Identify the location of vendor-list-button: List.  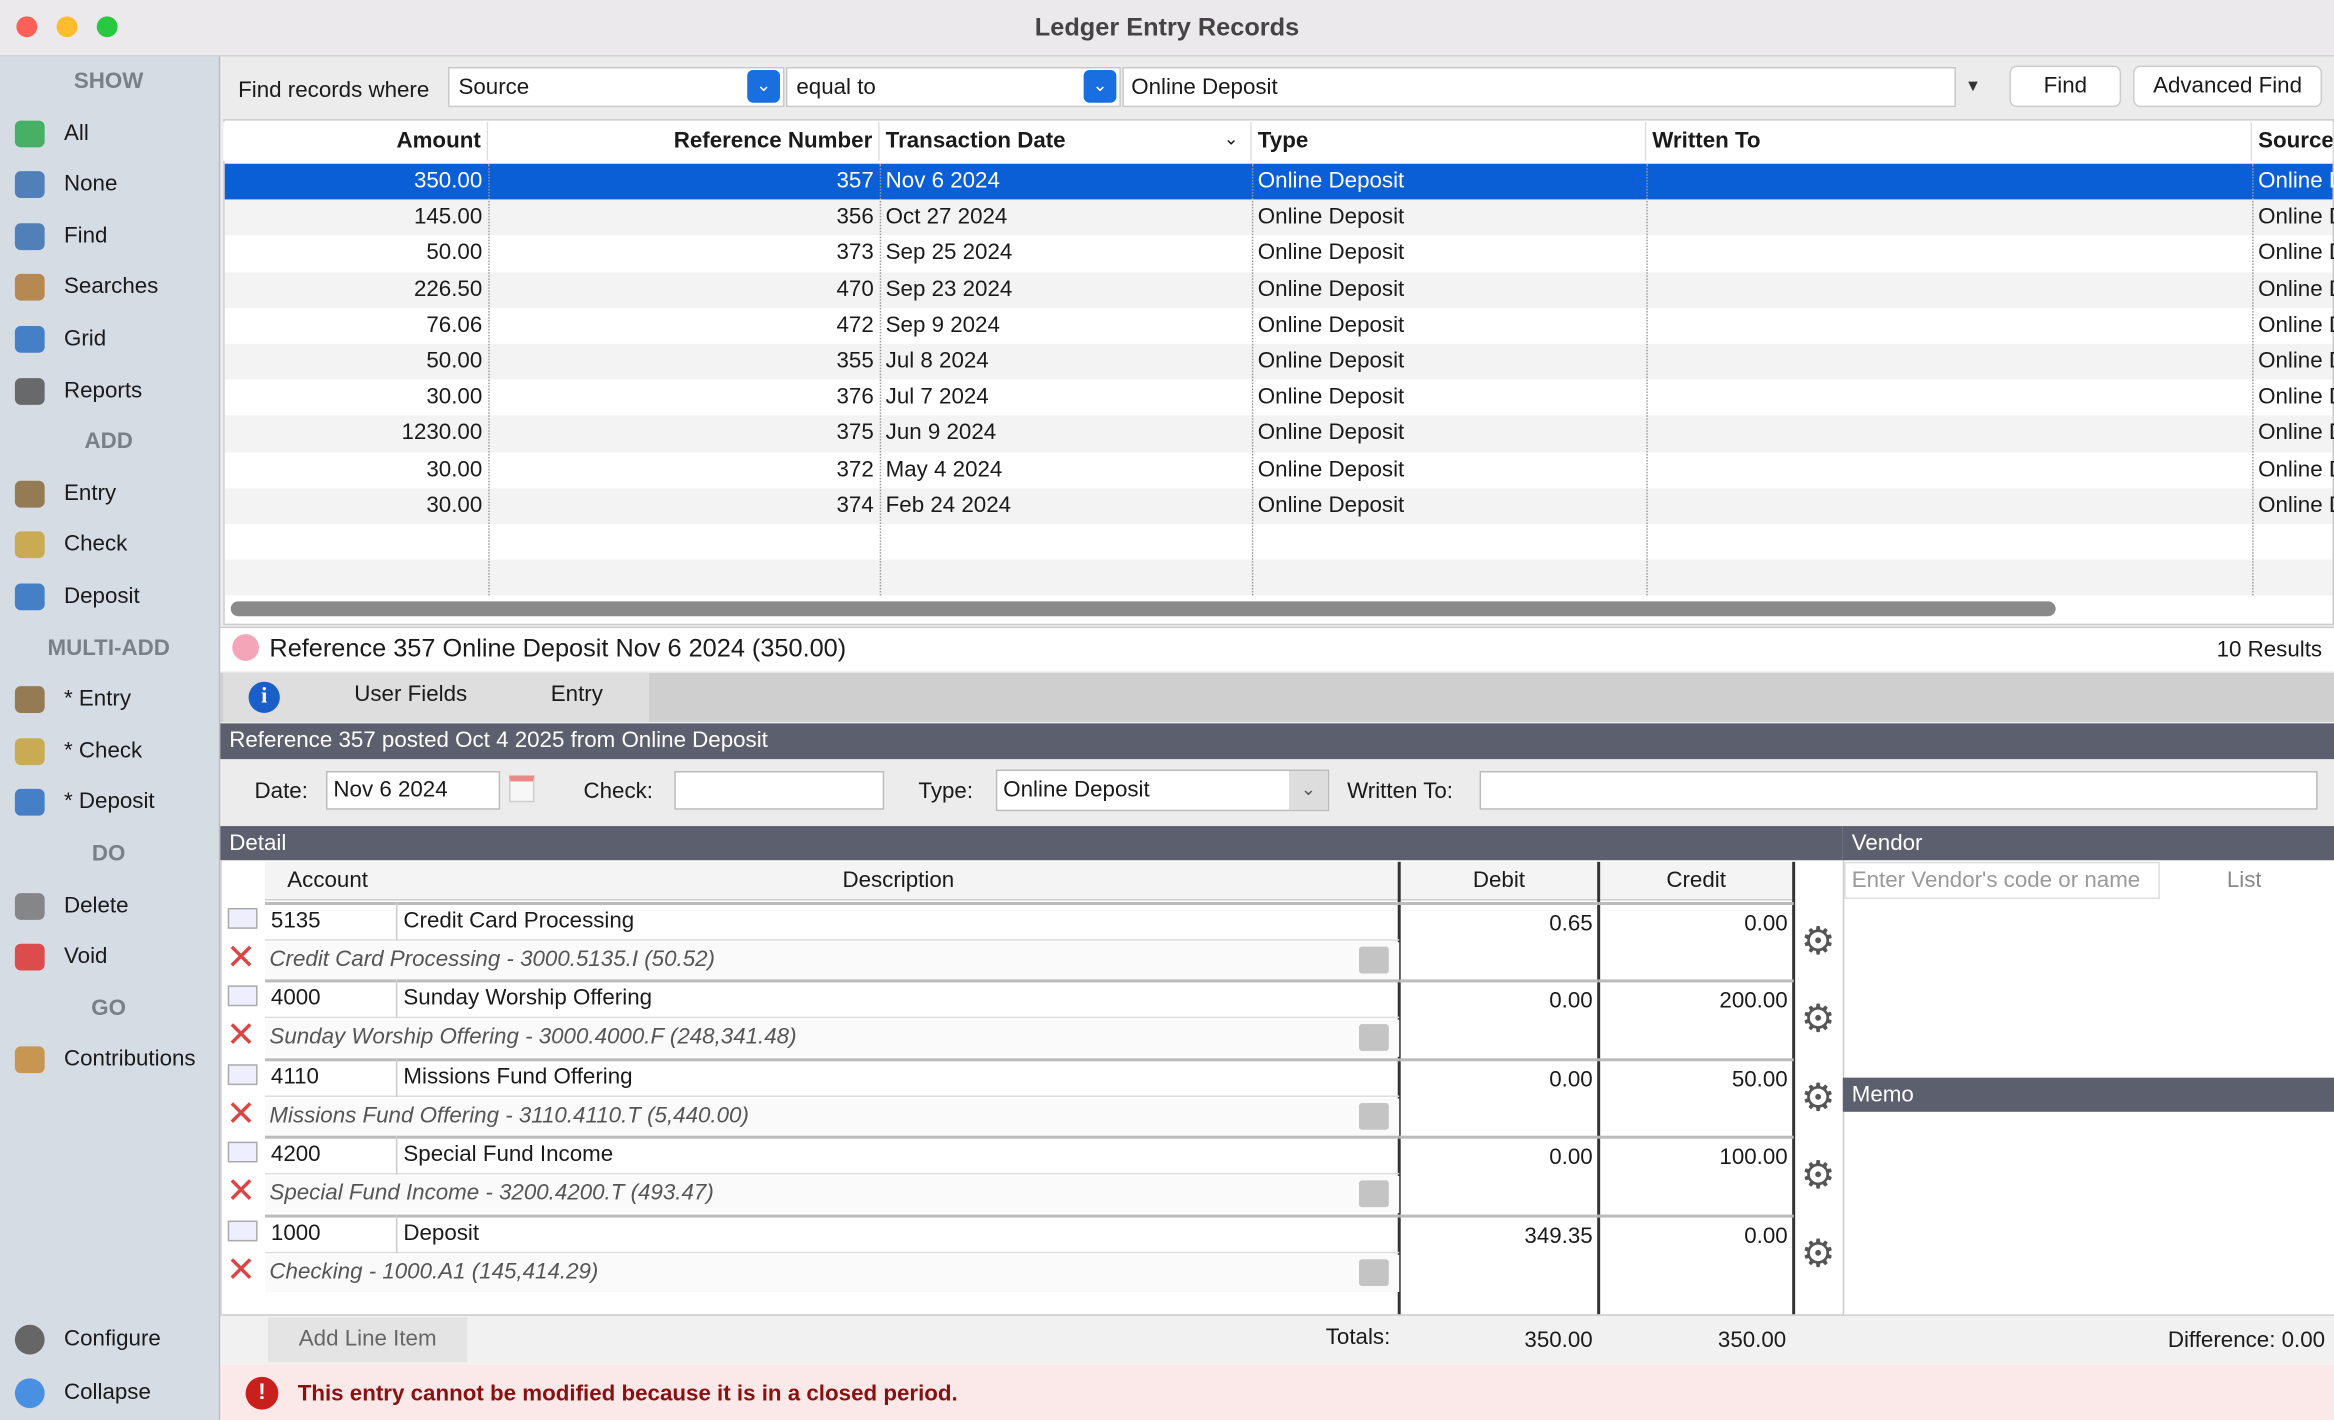
(2244, 880).